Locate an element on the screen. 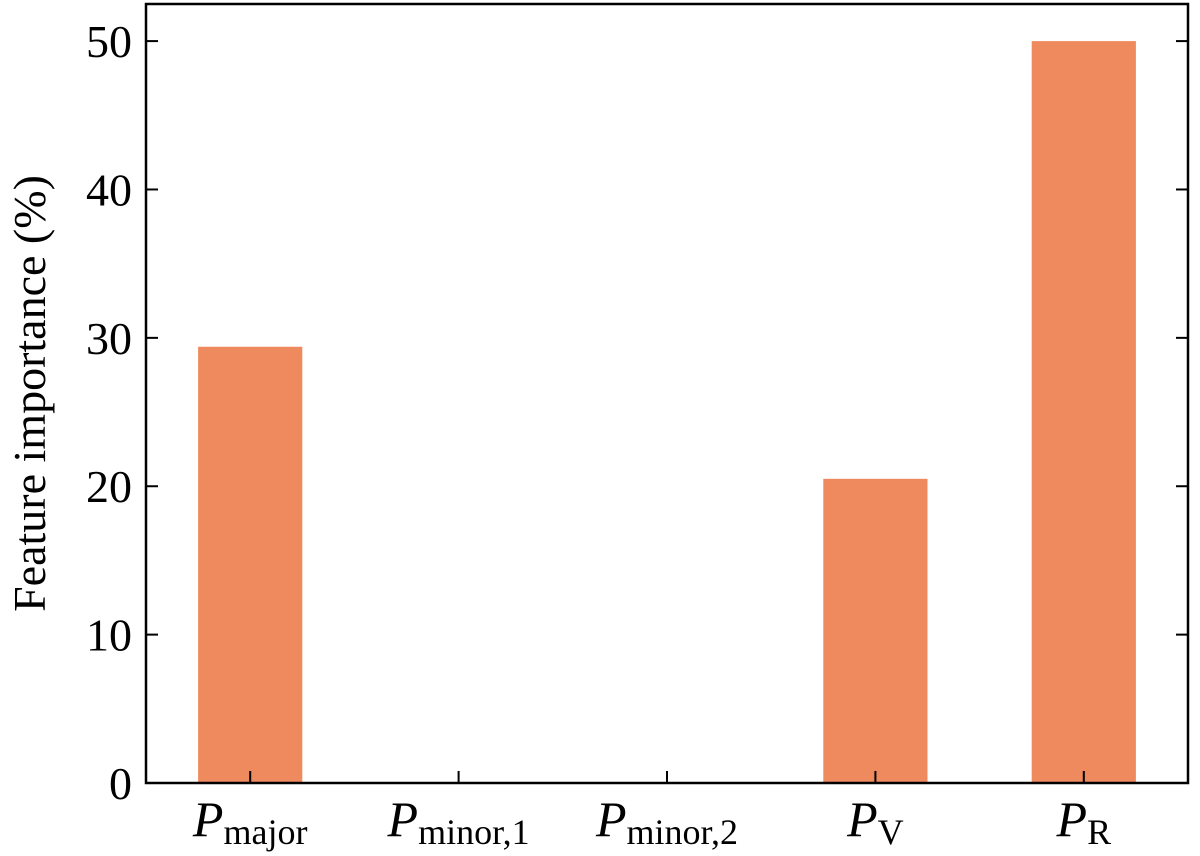 The height and width of the screenshot is (856, 1200). y-axis-label: Feature importance (%) is located at coordinates (29, 393).